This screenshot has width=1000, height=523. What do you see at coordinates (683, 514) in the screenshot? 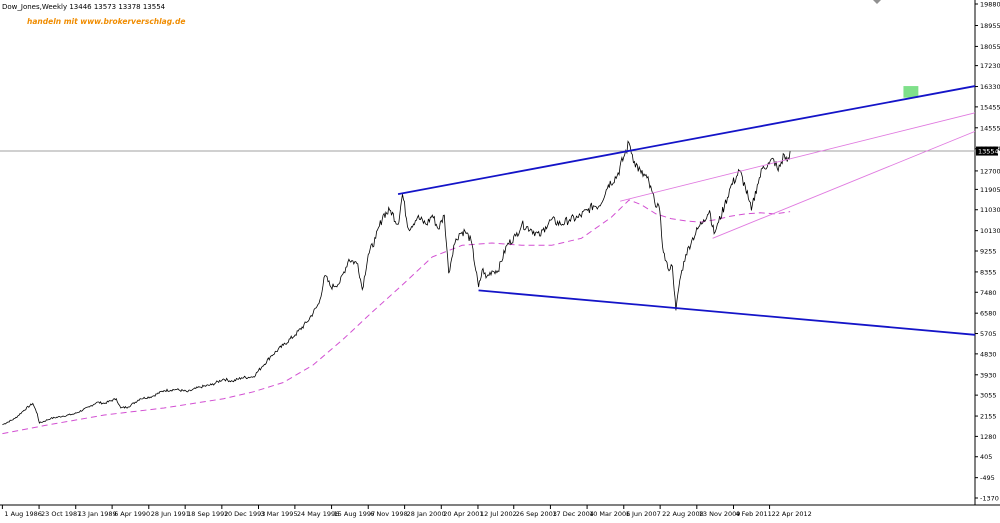
I see `x-tick-label: 22 Aug 2008` at bounding box center [683, 514].